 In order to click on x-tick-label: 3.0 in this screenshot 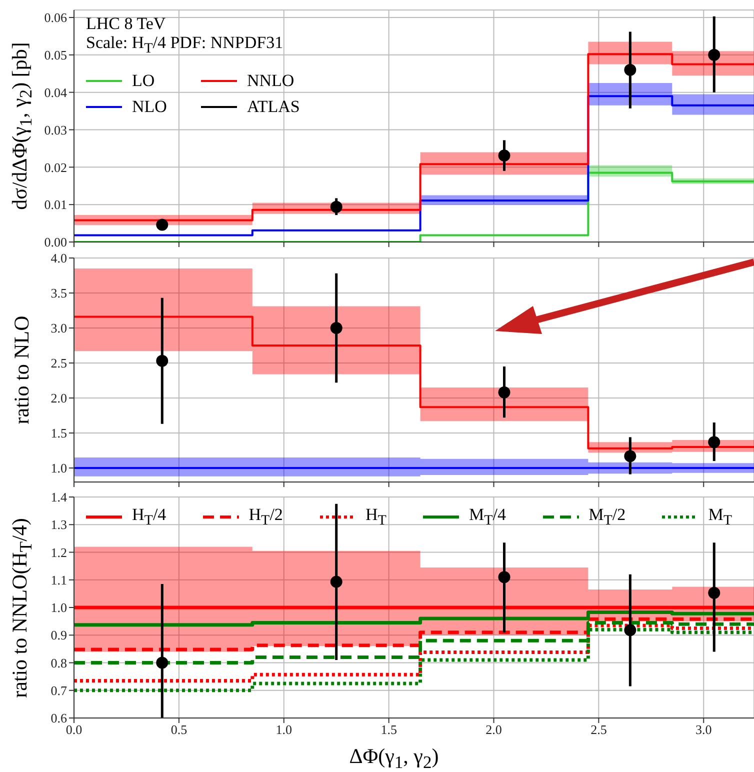, I will do `click(704, 730)`.